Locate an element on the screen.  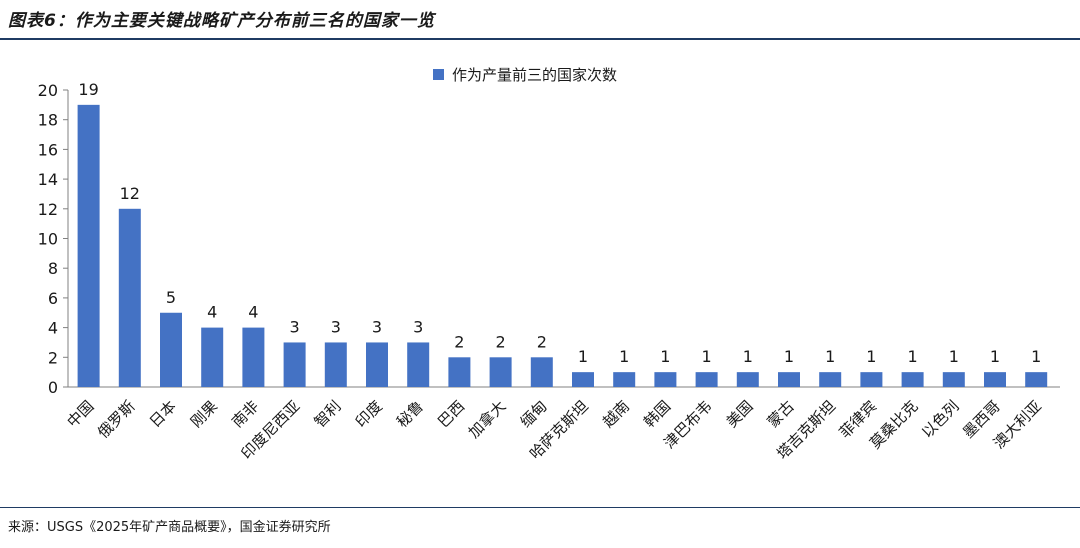
x-tick-label: 巴西 is located at coordinates (451, 414).